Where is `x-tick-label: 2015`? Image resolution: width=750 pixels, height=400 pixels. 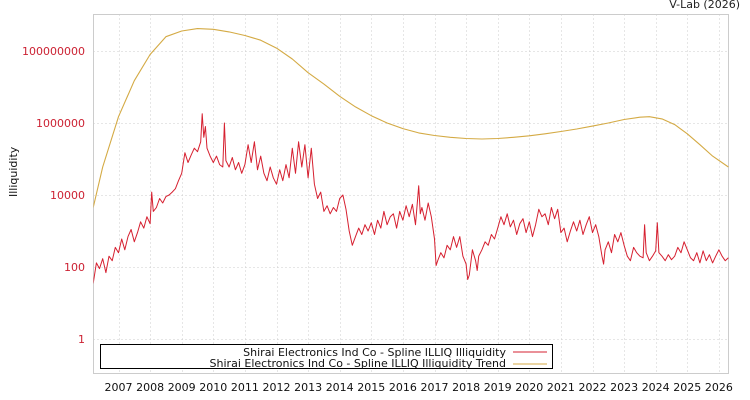 x-tick-label: 2015 is located at coordinates (371, 387).